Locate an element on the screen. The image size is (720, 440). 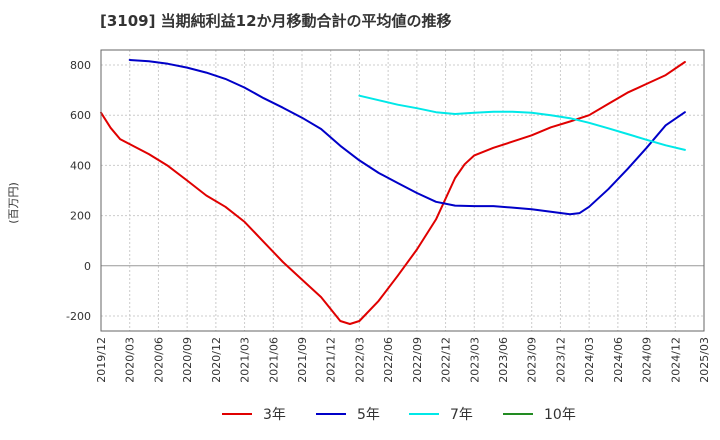
x-tick-label: 2021/09 is located at coordinates (302, 360).